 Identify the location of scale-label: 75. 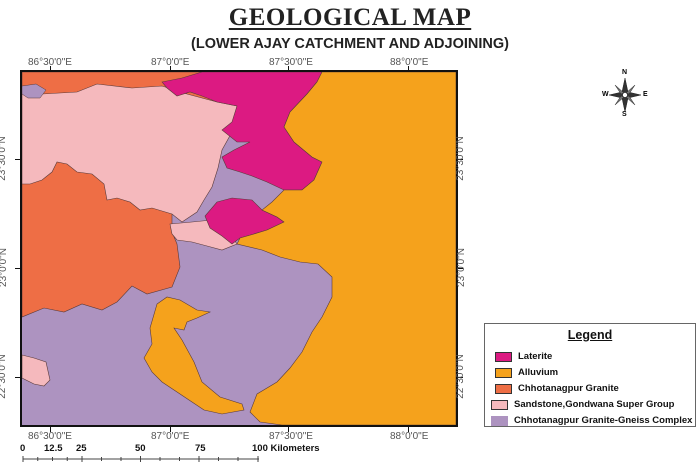
(200, 448).